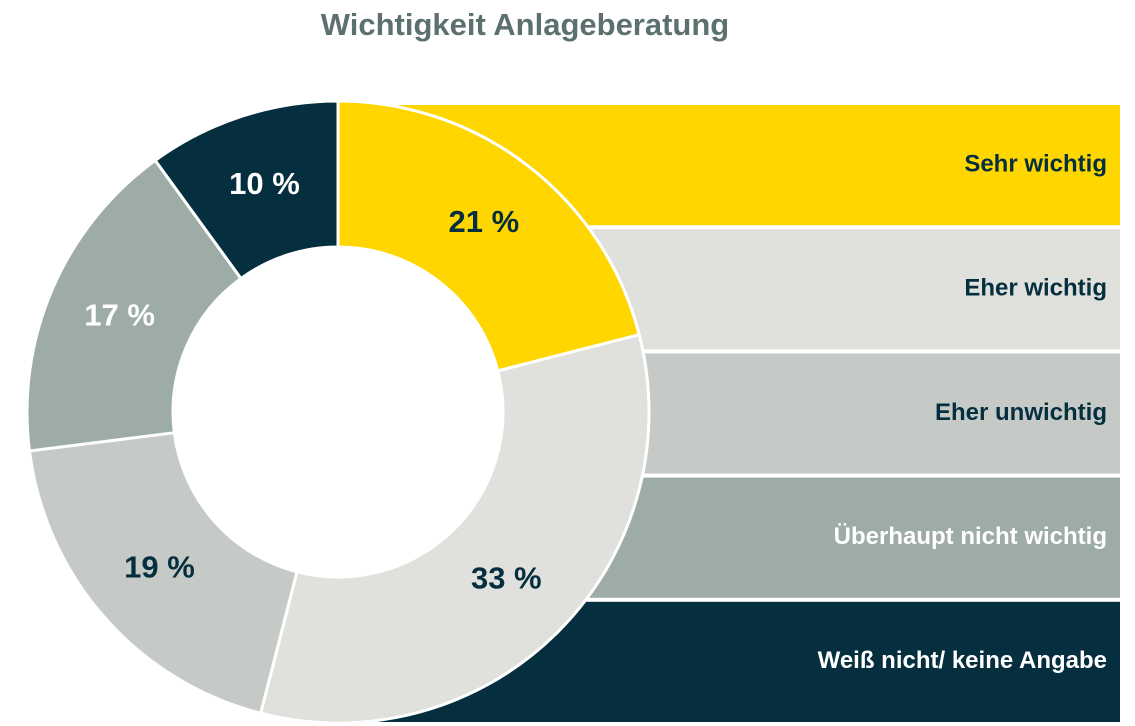 This screenshot has width=1135, height=726. I want to click on data-label: 33 %, so click(506, 577).